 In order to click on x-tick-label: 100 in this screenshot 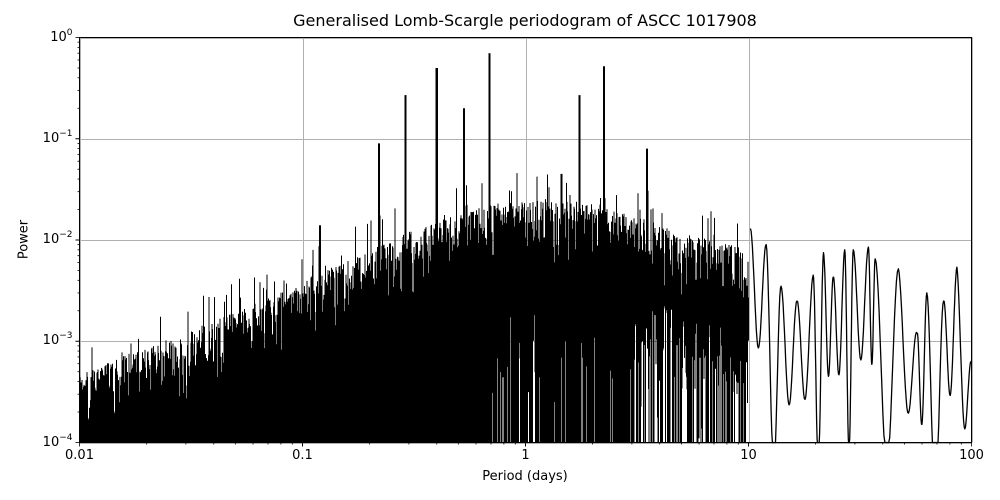, I will do `click(971, 455)`.